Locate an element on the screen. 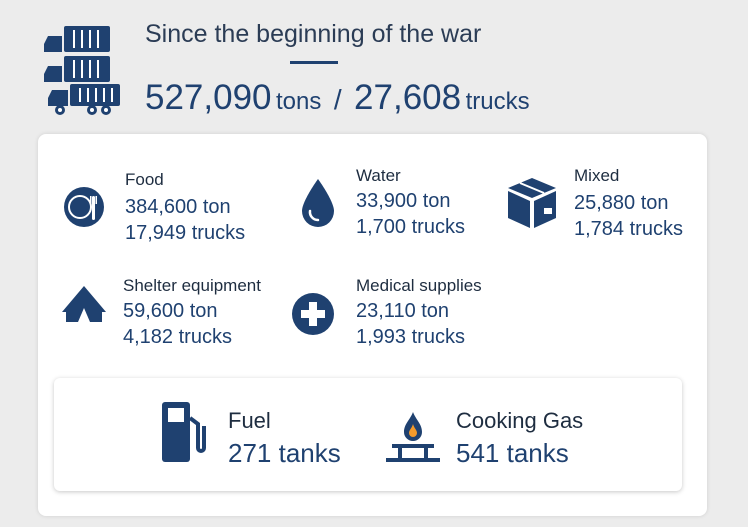 Image resolution: width=748 pixels, height=527 pixels. totals: 527,090 tons / 27,608 trucks is located at coordinates (337, 98).